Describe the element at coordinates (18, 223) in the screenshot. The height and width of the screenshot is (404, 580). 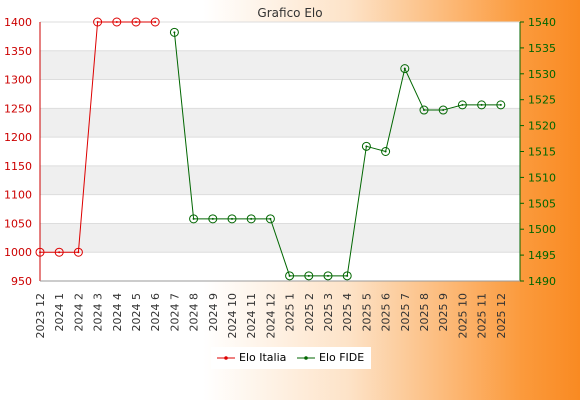
I see `y-tick-label-left: 1050` at that location.